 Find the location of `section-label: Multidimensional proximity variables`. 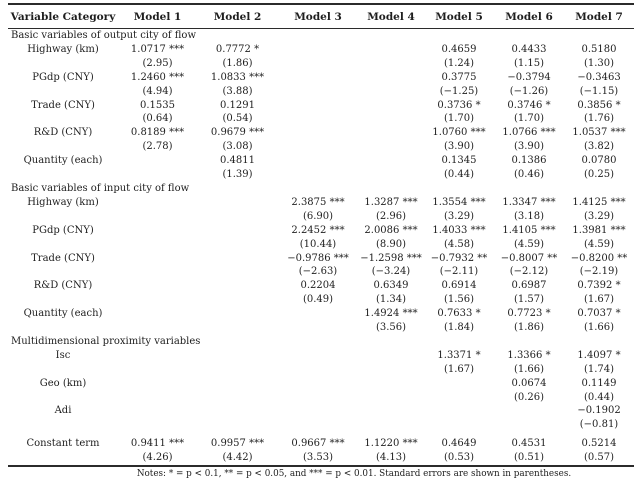

section-label: Multidimensional proximity variables is located at coordinates (106, 341).